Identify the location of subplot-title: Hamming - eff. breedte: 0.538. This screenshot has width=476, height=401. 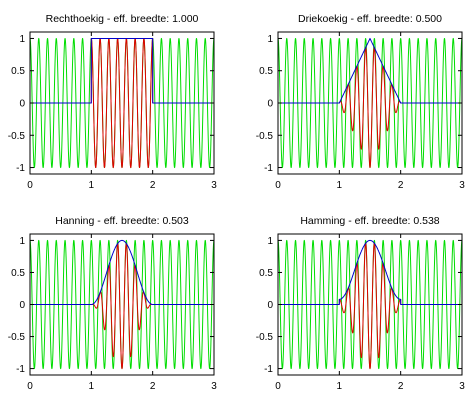
(369, 221).